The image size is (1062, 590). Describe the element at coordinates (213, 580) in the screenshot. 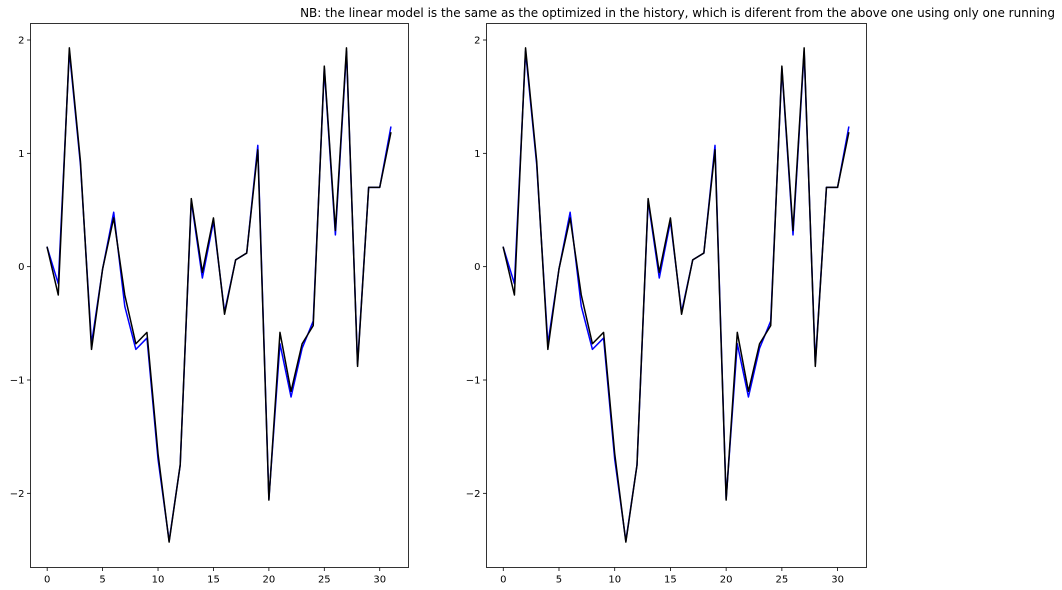

I see `left-x-tick-label-15: 15` at that location.